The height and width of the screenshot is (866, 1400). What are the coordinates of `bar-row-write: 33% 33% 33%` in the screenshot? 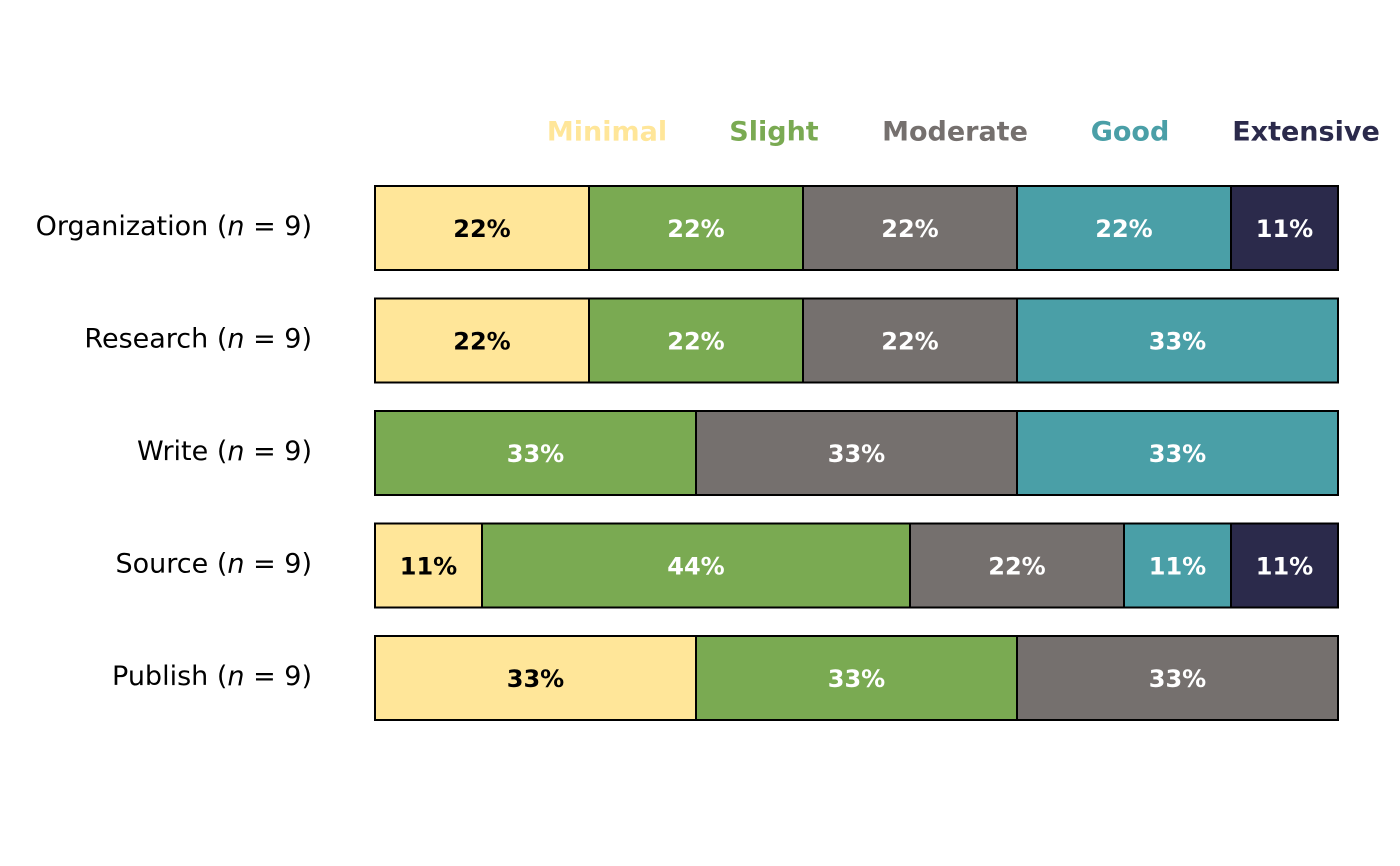 It's located at (856, 453).